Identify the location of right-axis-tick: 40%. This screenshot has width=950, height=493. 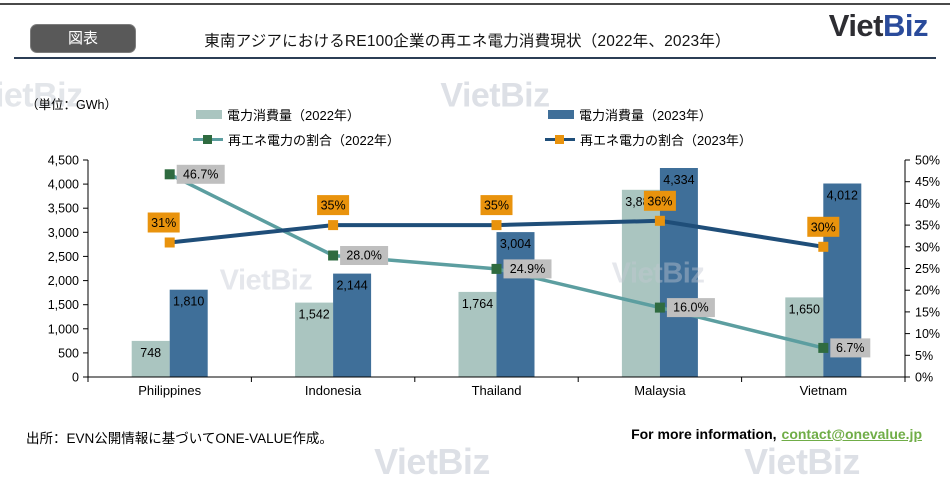
(927, 204).